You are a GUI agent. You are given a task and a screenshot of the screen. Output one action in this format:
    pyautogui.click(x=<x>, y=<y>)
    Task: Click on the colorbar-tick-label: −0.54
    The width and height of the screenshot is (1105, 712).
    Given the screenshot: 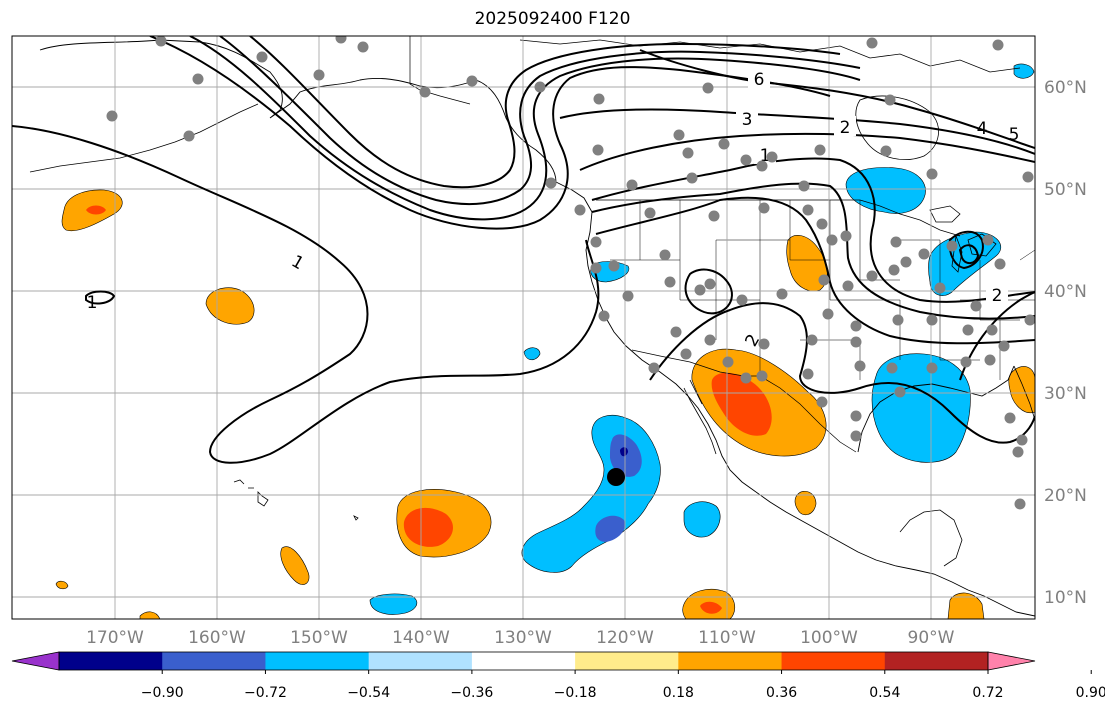 What is the action you would take?
    pyautogui.click(x=368, y=693)
    